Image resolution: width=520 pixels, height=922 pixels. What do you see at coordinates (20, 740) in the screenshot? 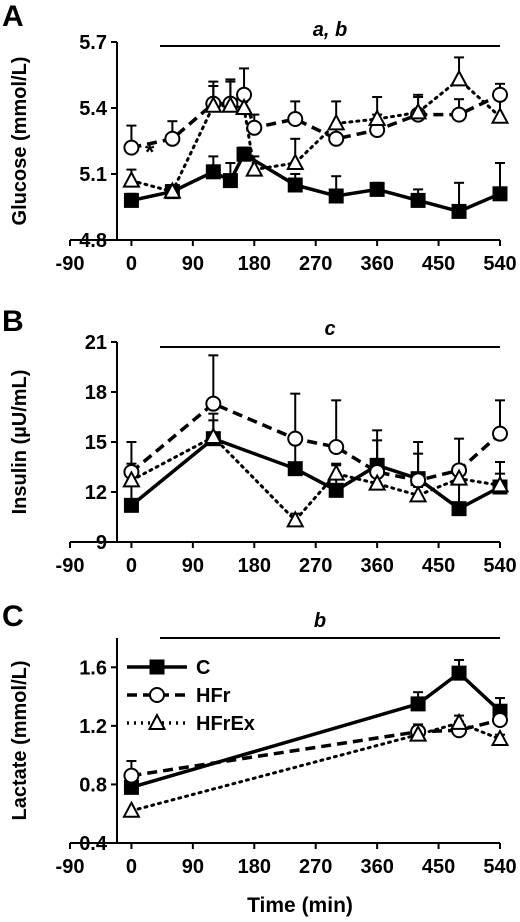
I see `y-axis-title: Lactate (mmol/L)` at bounding box center [20, 740].